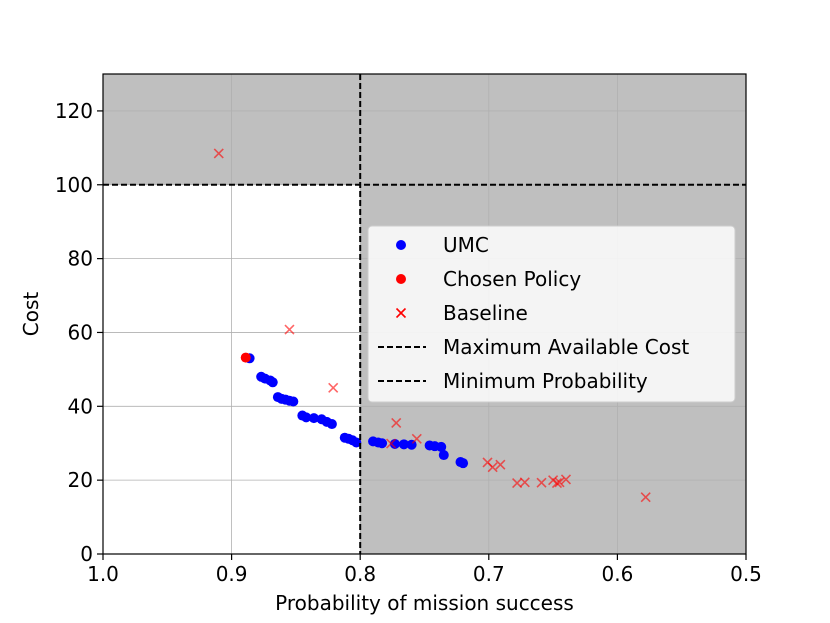 This screenshot has width=830, height=623. I want to click on x-tick-label: 0.8, so click(360, 574).